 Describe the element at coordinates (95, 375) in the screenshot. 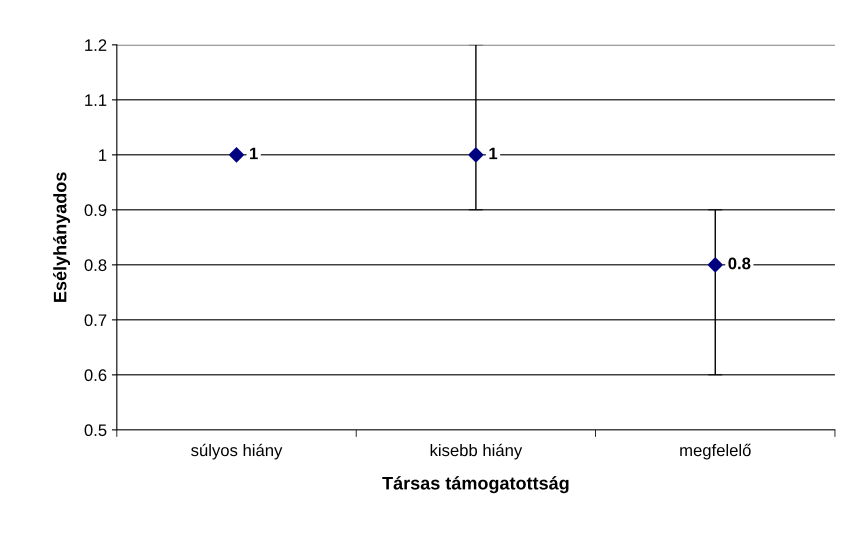

I see `y-tick-label: 0.6` at that location.